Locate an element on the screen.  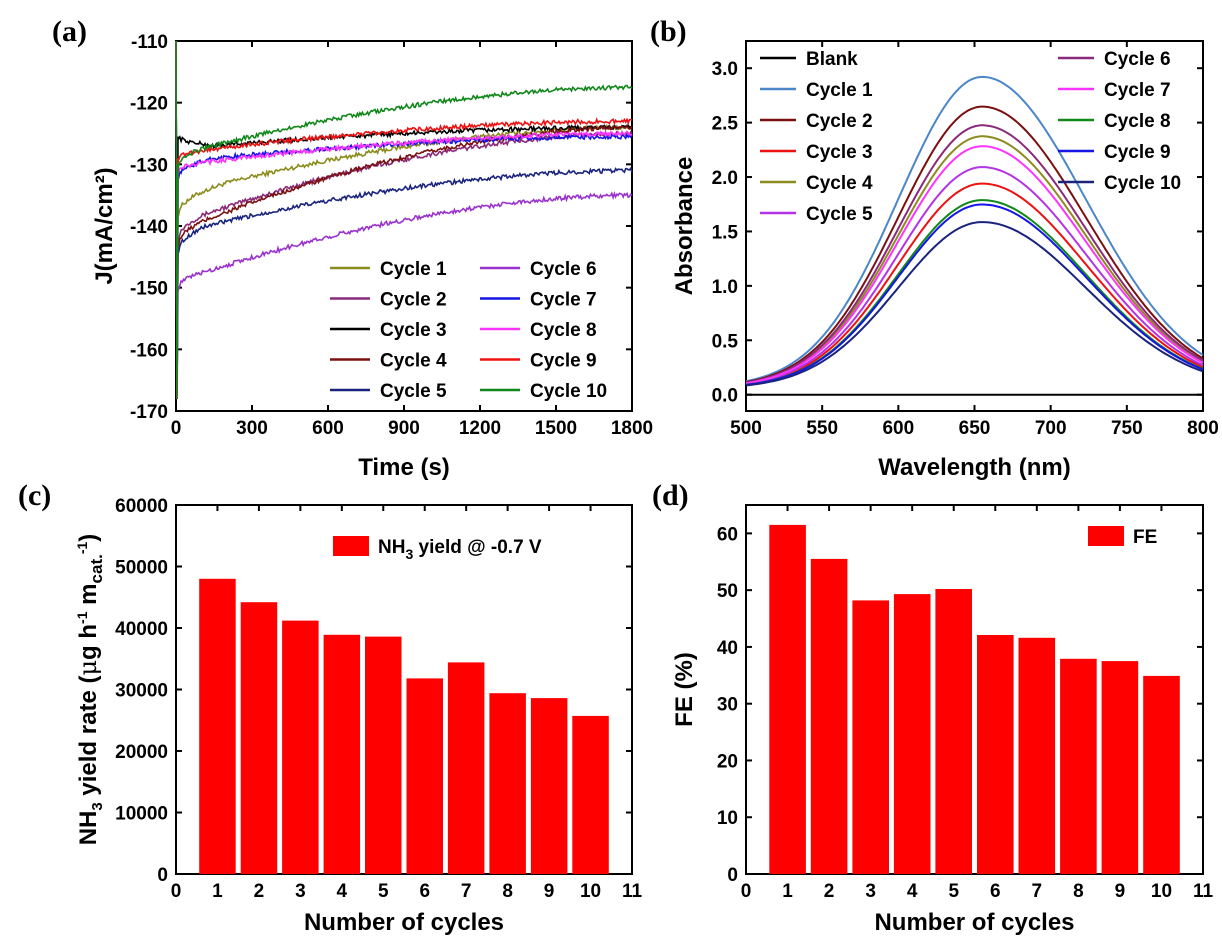
x-axis-title: Time (s) is located at coordinates (404, 467).